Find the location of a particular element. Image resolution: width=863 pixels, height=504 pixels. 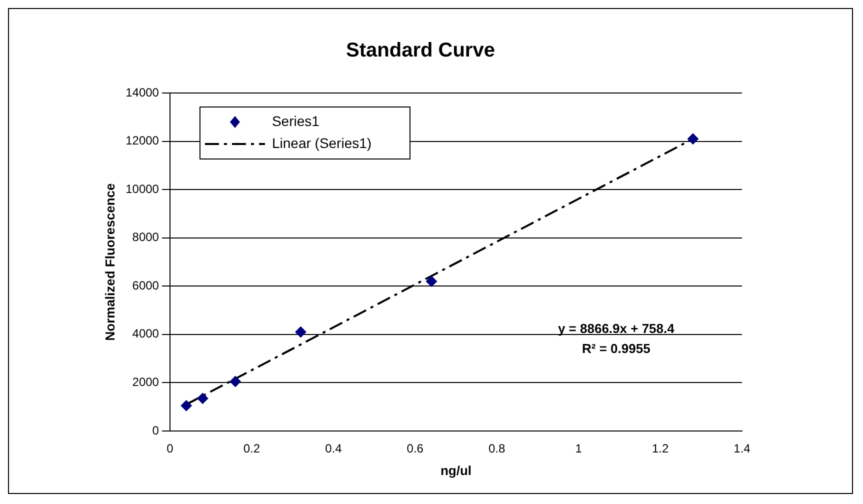

y-axis-title: Normalized Fluorescence is located at coordinates (110, 262).